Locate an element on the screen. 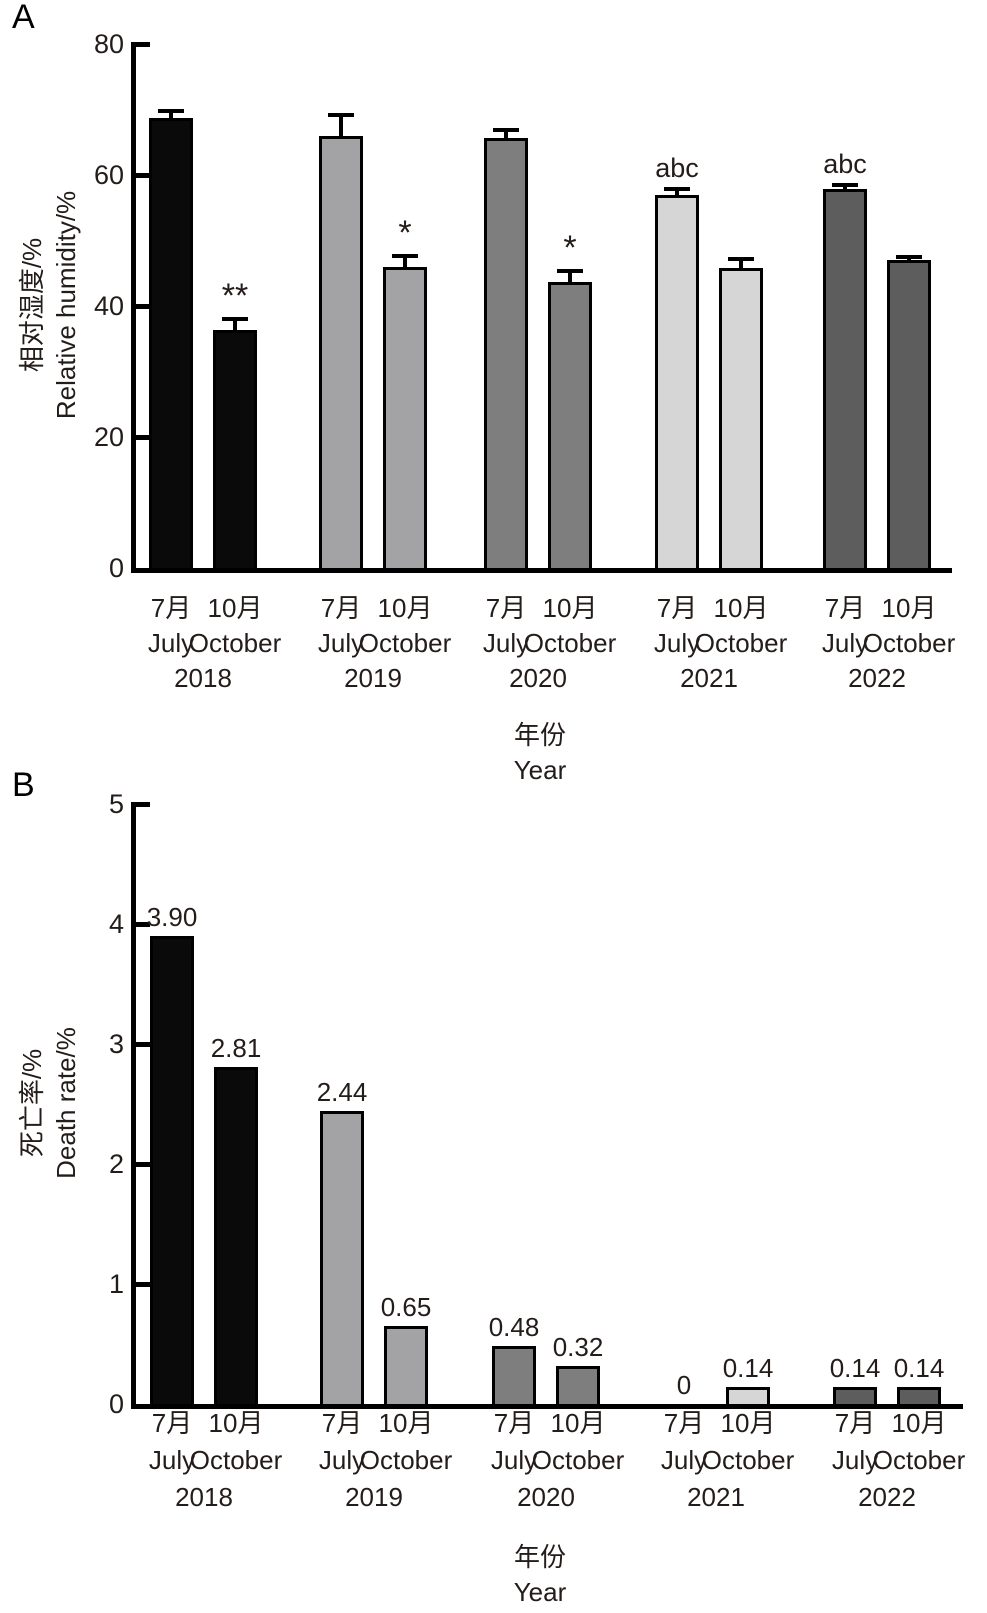 The height and width of the screenshot is (1613, 987). month-label-en-b-2021-october: October is located at coordinates (748, 1460).